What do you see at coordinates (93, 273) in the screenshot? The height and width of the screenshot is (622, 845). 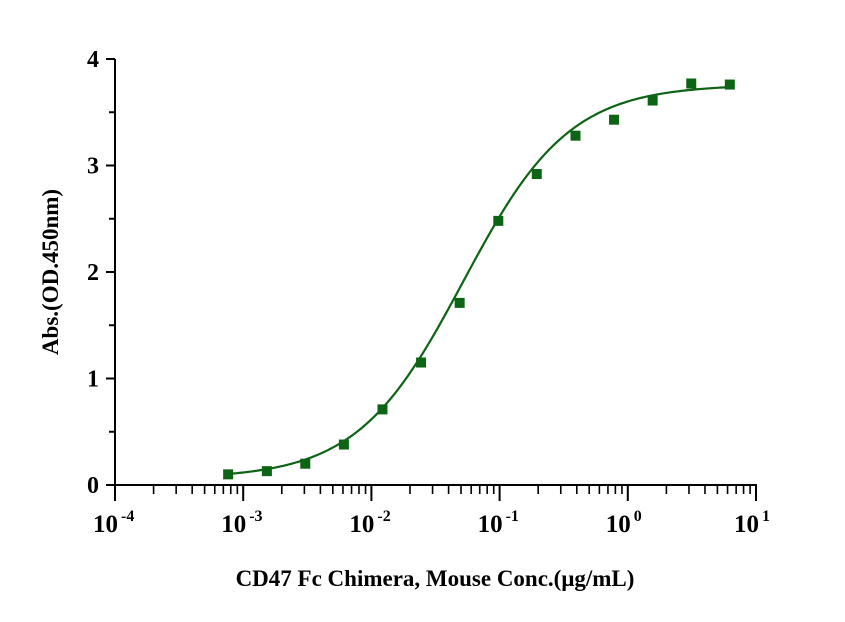 I see `y-tick-label: 2` at bounding box center [93, 273].